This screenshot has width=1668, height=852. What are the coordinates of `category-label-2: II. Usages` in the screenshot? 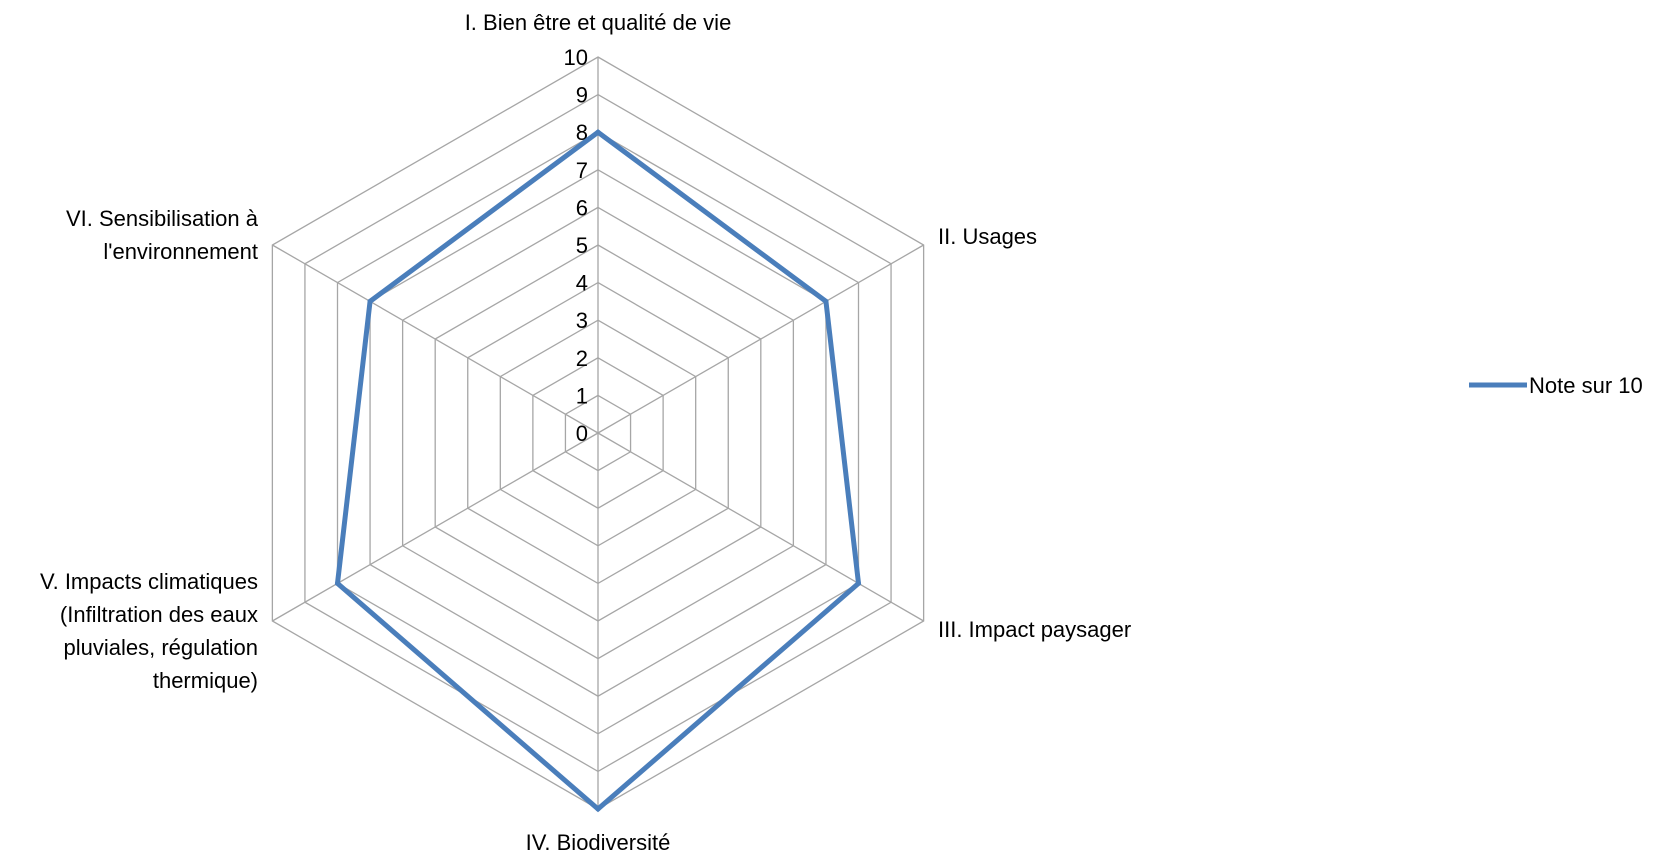 It's located at (987, 236).